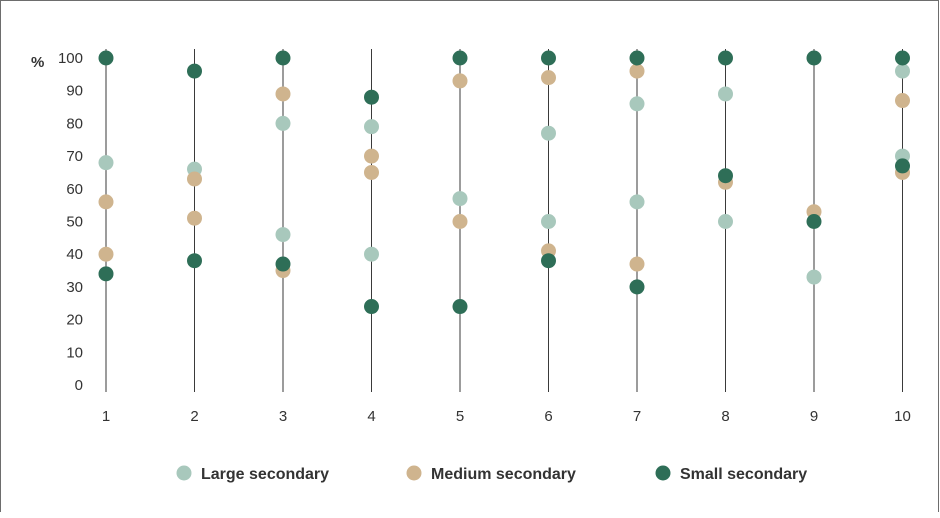 The height and width of the screenshot is (518, 940). I want to click on legend-item: Small secondary, so click(731, 474).